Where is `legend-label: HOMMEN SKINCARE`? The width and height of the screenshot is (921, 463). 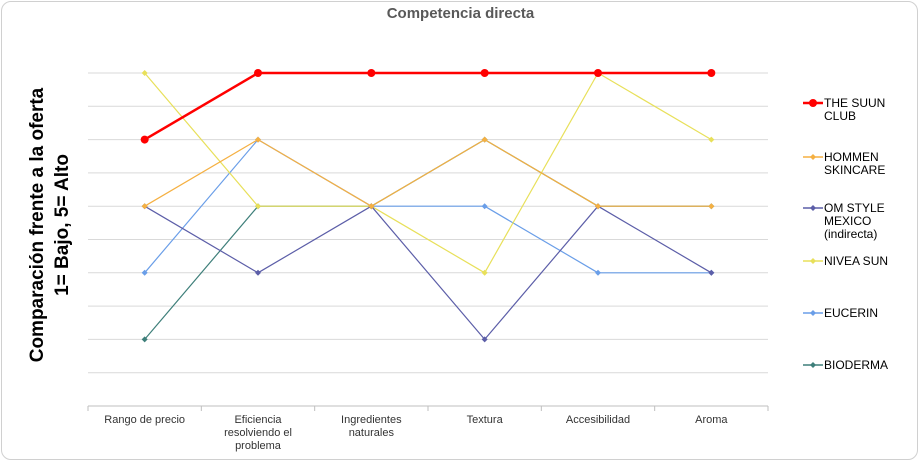
legend-label: HOMMEN SKINCARE is located at coordinates (854, 163).